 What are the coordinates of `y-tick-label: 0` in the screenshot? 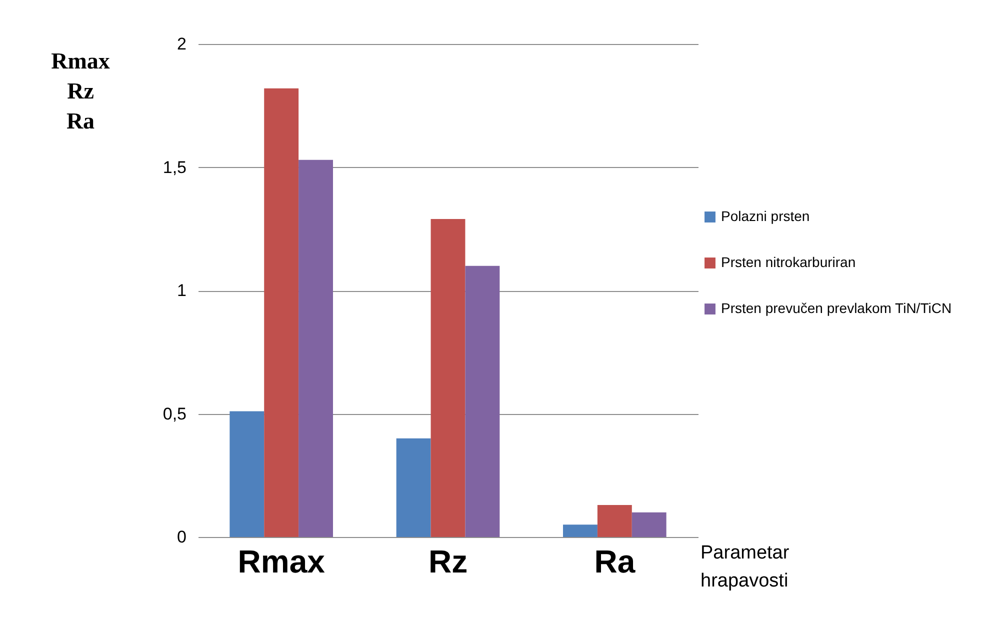 It's located at (181, 537).